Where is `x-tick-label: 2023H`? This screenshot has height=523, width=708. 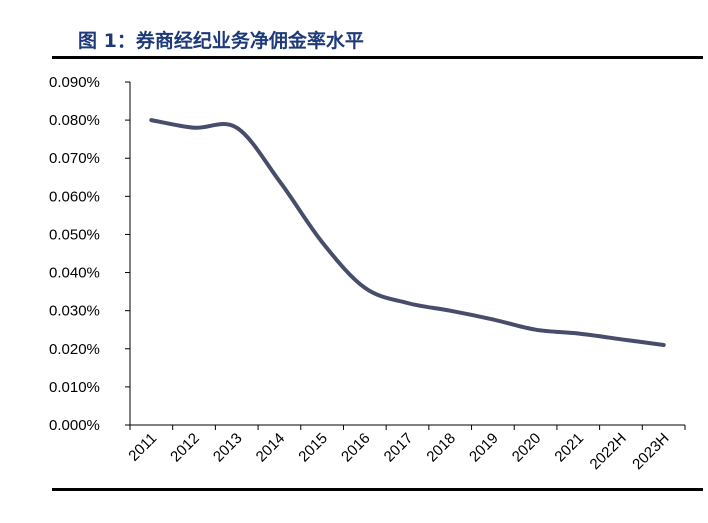
x-tick-label: 2023H is located at coordinates (650, 451).